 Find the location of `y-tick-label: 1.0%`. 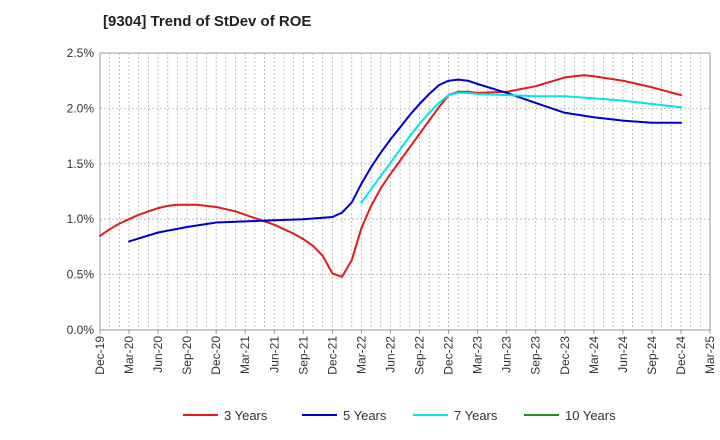

y-tick-label: 1.0% is located at coordinates (81, 219).